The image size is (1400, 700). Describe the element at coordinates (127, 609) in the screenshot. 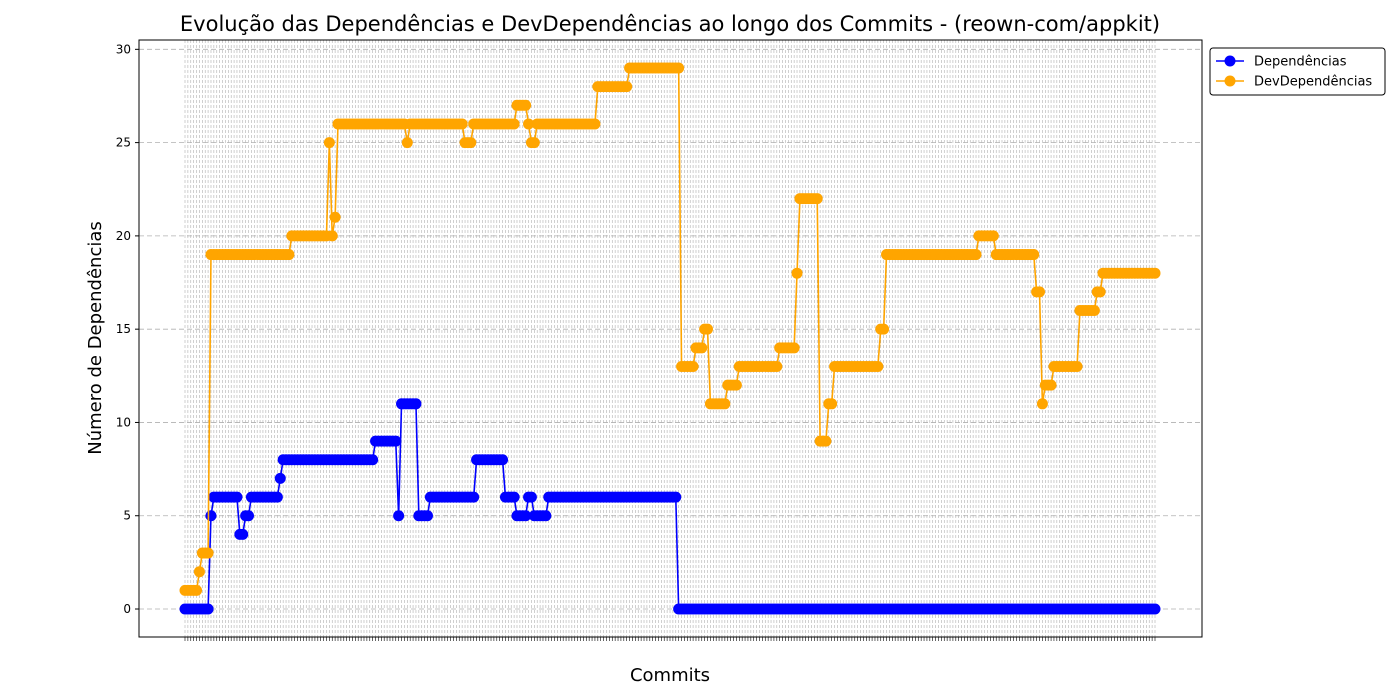

I see `y-tick-label: 0` at that location.